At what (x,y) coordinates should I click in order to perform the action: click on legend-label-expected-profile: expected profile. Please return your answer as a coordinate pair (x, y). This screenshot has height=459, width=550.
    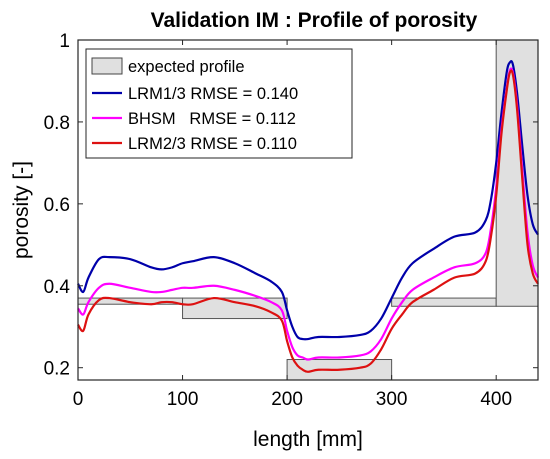
    Looking at the image, I should click on (186, 67).